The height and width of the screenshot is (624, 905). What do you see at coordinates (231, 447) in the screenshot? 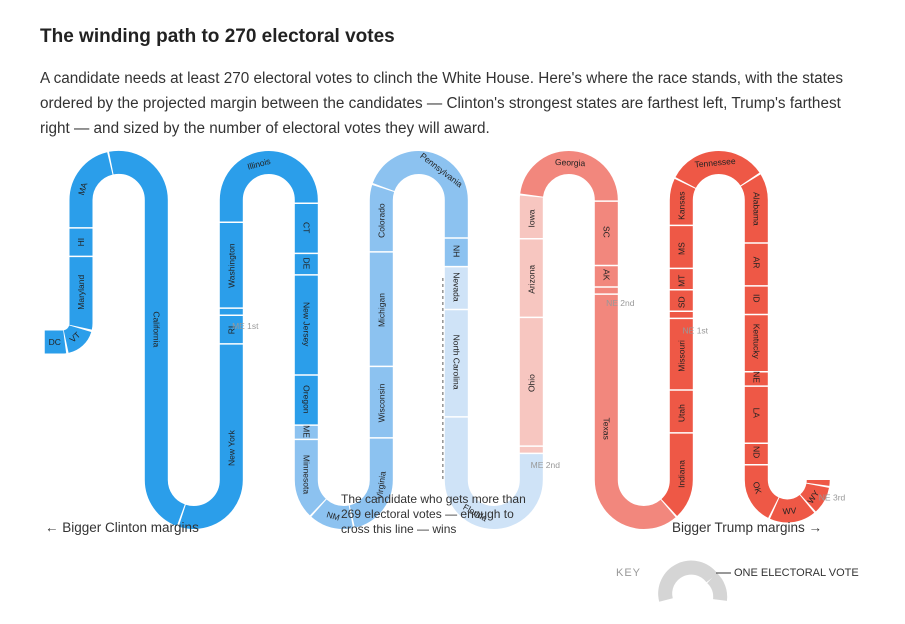
I see `state-label: New York` at bounding box center [231, 447].